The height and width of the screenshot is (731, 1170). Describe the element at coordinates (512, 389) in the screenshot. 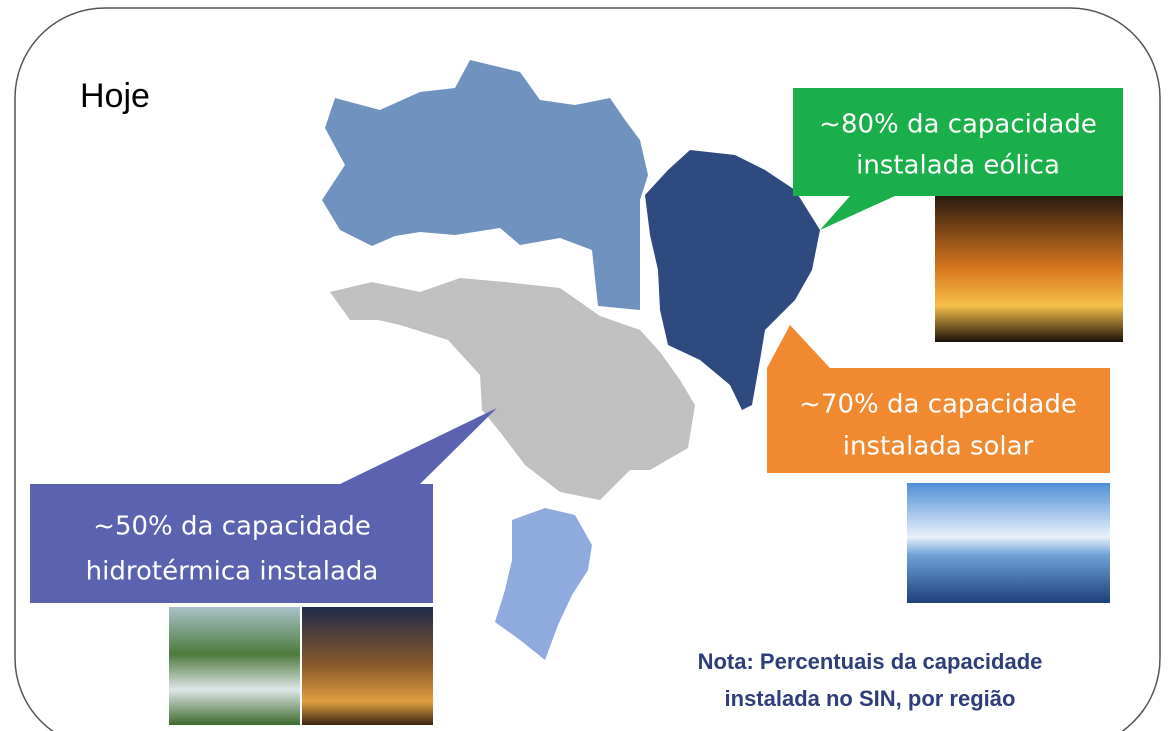

I see `region-center-west` at that location.